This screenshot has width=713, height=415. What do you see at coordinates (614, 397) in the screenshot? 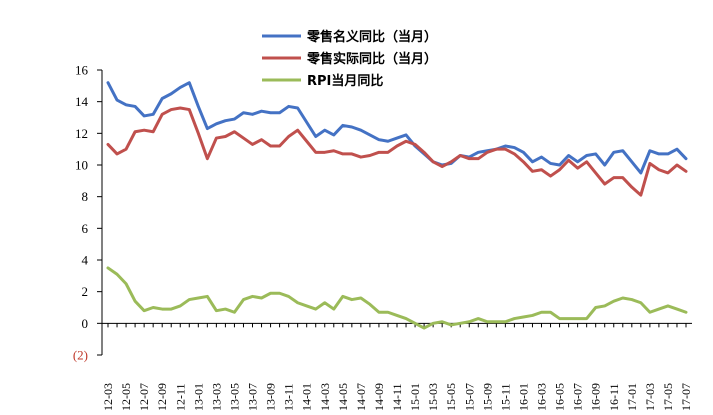
I see `x-tick-label: 16-11` at bounding box center [614, 397].